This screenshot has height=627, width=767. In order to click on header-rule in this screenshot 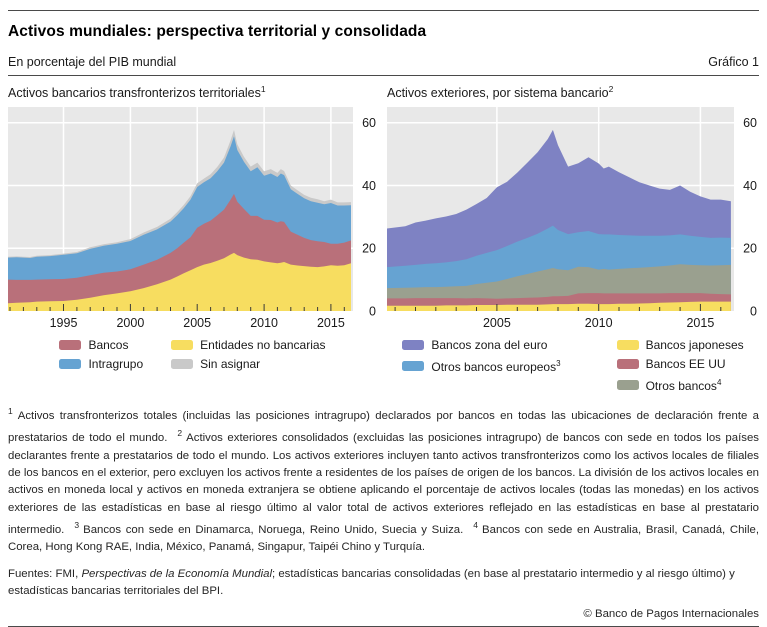, I will do `click(383, 75)`.